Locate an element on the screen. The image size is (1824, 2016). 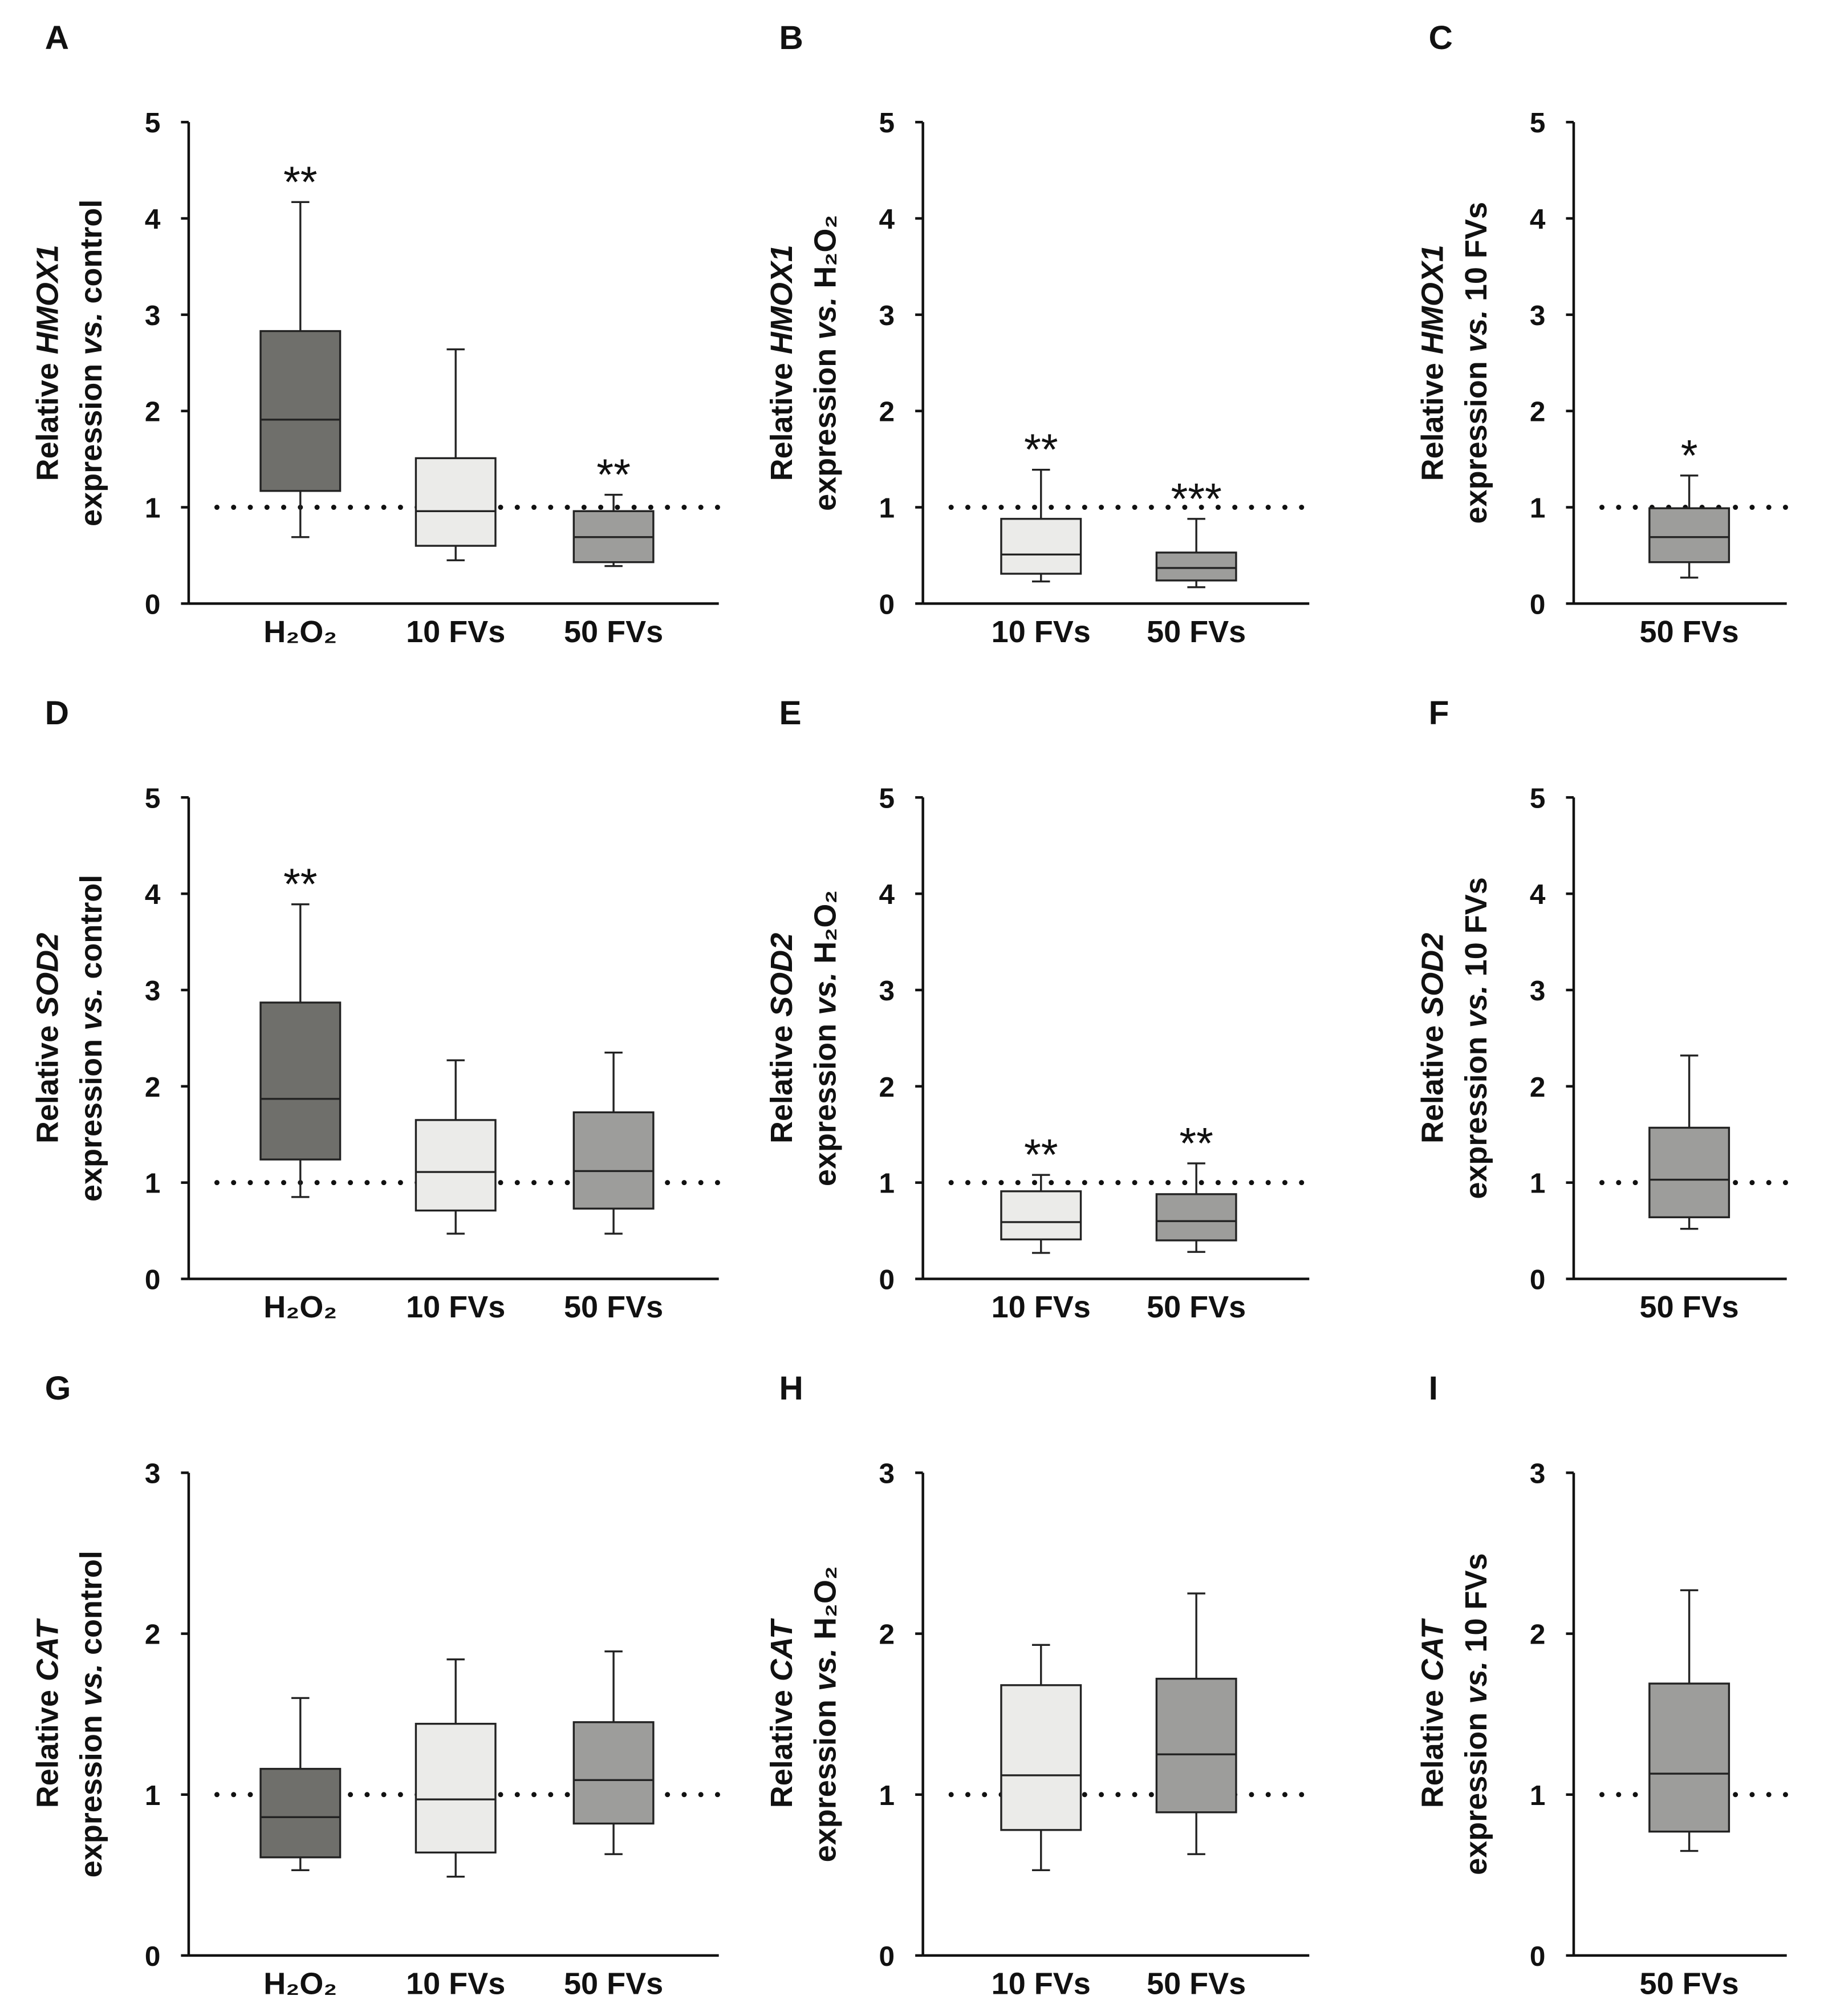
box-50-fvs: * is located at coordinates (1689, 505).